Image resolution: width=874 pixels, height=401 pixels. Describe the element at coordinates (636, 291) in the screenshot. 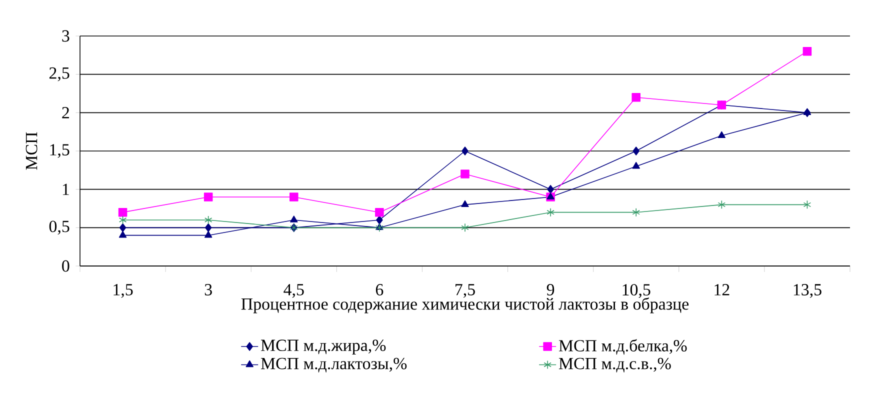

I see `x-tick-label: 10,5` at that location.